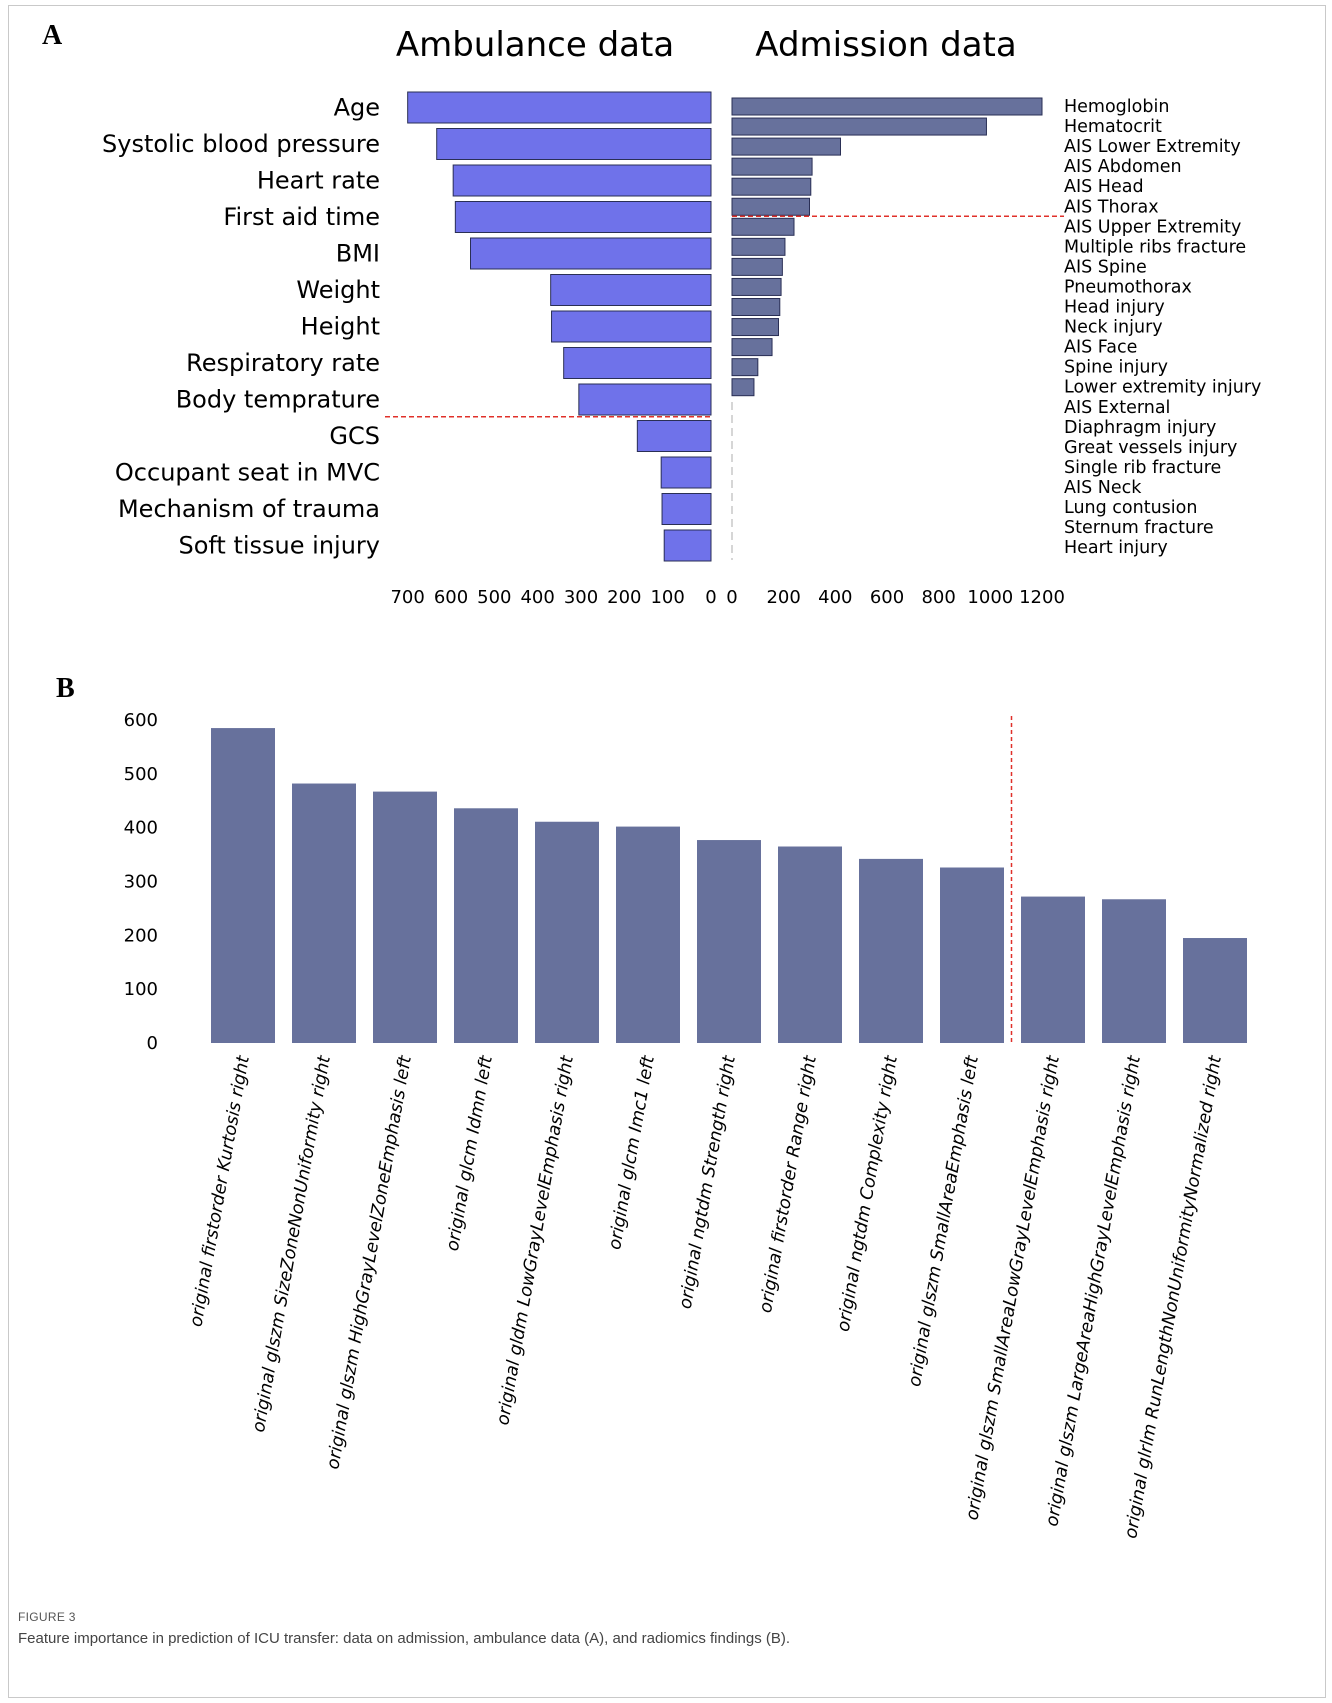 The width and height of the screenshot is (1332, 1703). Describe the element at coordinates (1140, 428) in the screenshot. I see `admission-label-diaphragm-injury: Diaphragm injury` at that location.